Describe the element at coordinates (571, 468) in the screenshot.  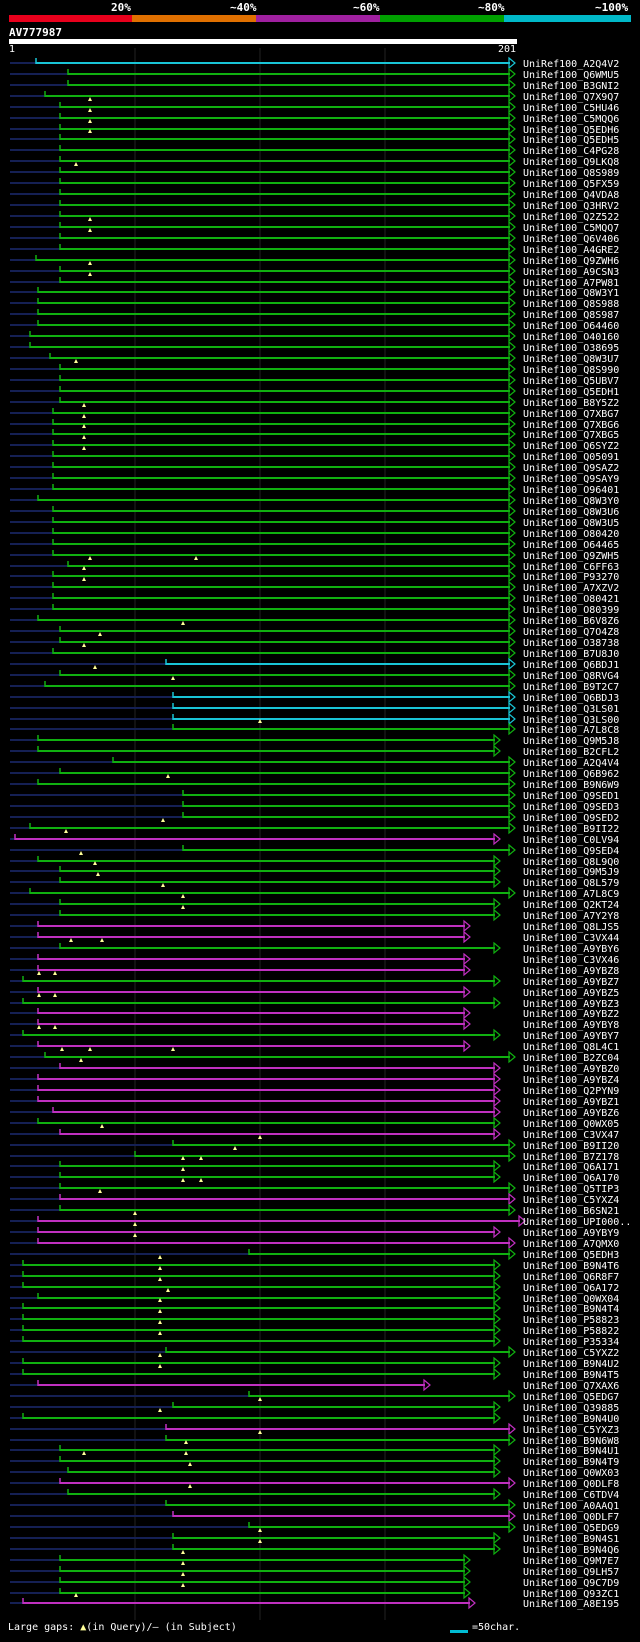
I see `hit-label: UniRef100_Q9SAZ2` at that location.